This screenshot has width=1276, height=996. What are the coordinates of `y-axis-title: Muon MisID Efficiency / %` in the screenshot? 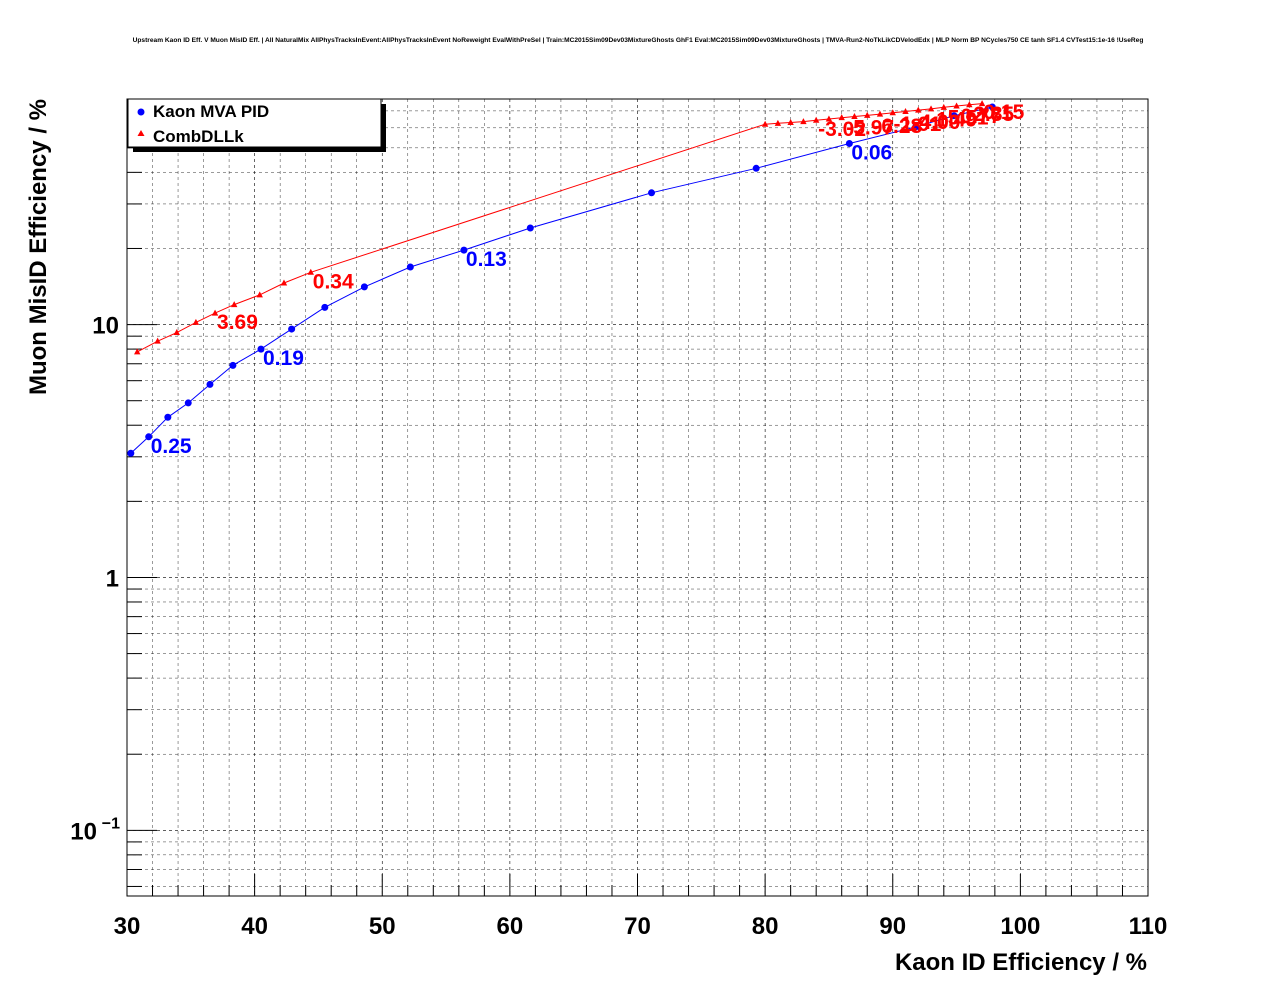 It's located at (38, 247).